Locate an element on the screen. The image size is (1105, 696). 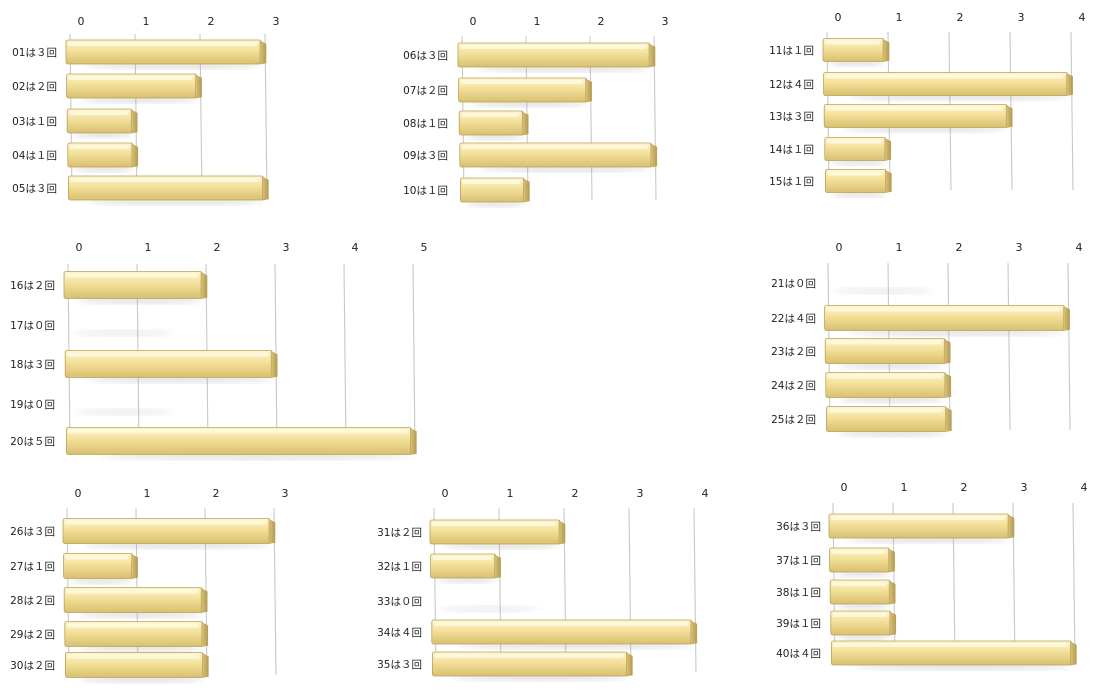
category-label: 20は５回 is located at coordinates (32, 442).